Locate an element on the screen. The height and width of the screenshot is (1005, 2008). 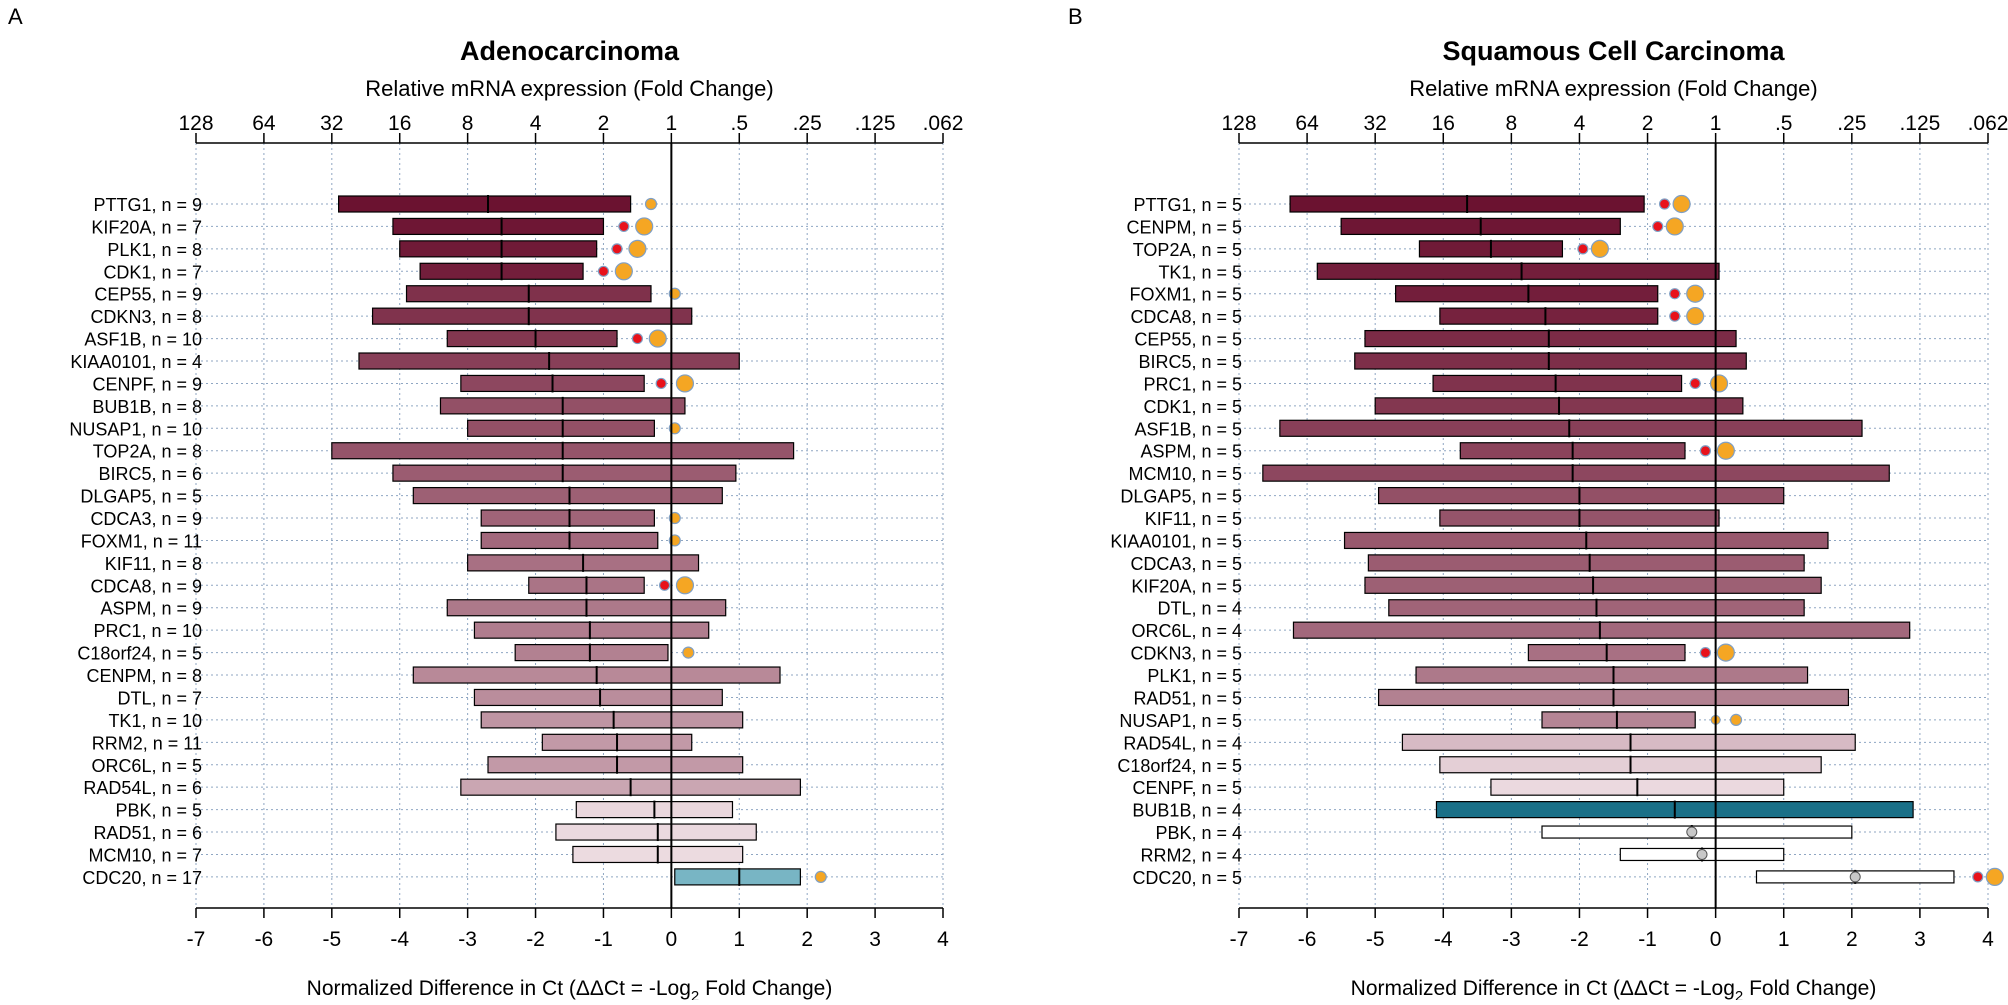
gene-label: DTL, n = 7 is located at coordinates (159, 698).